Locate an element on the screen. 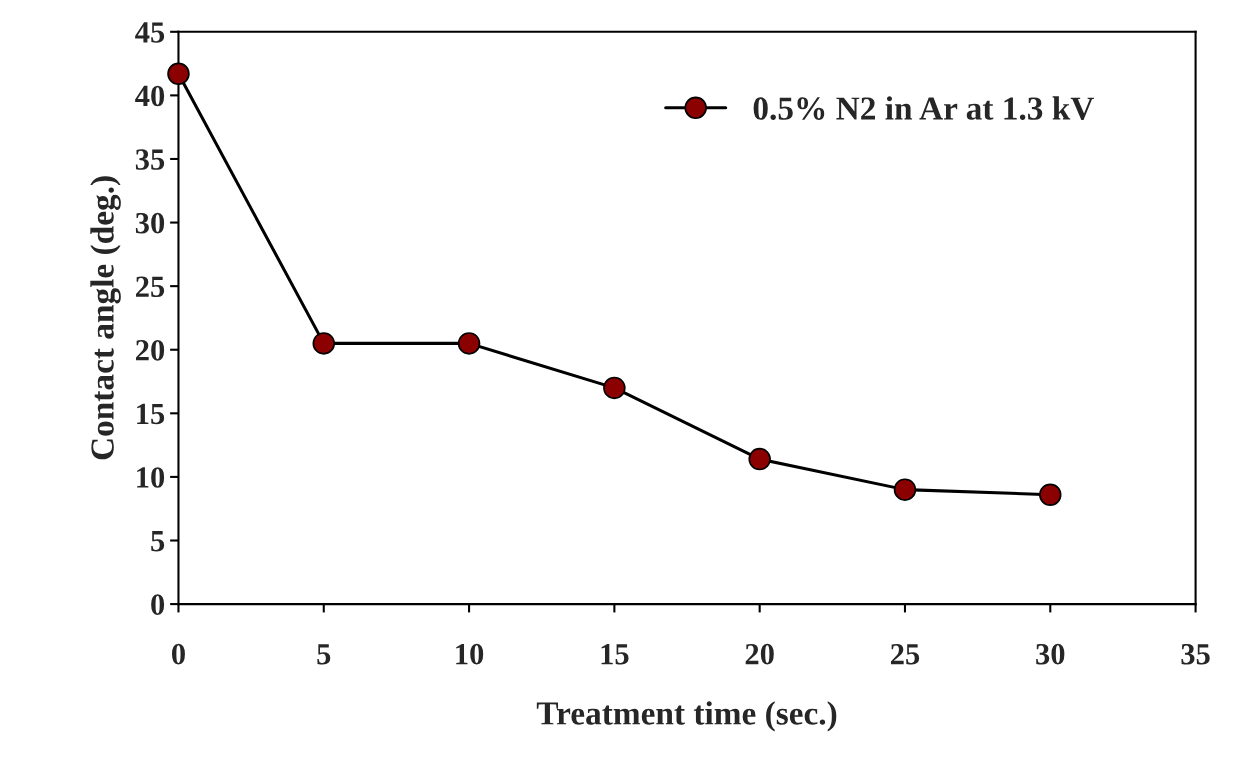  y-tick-label: 40 is located at coordinates (150, 96).